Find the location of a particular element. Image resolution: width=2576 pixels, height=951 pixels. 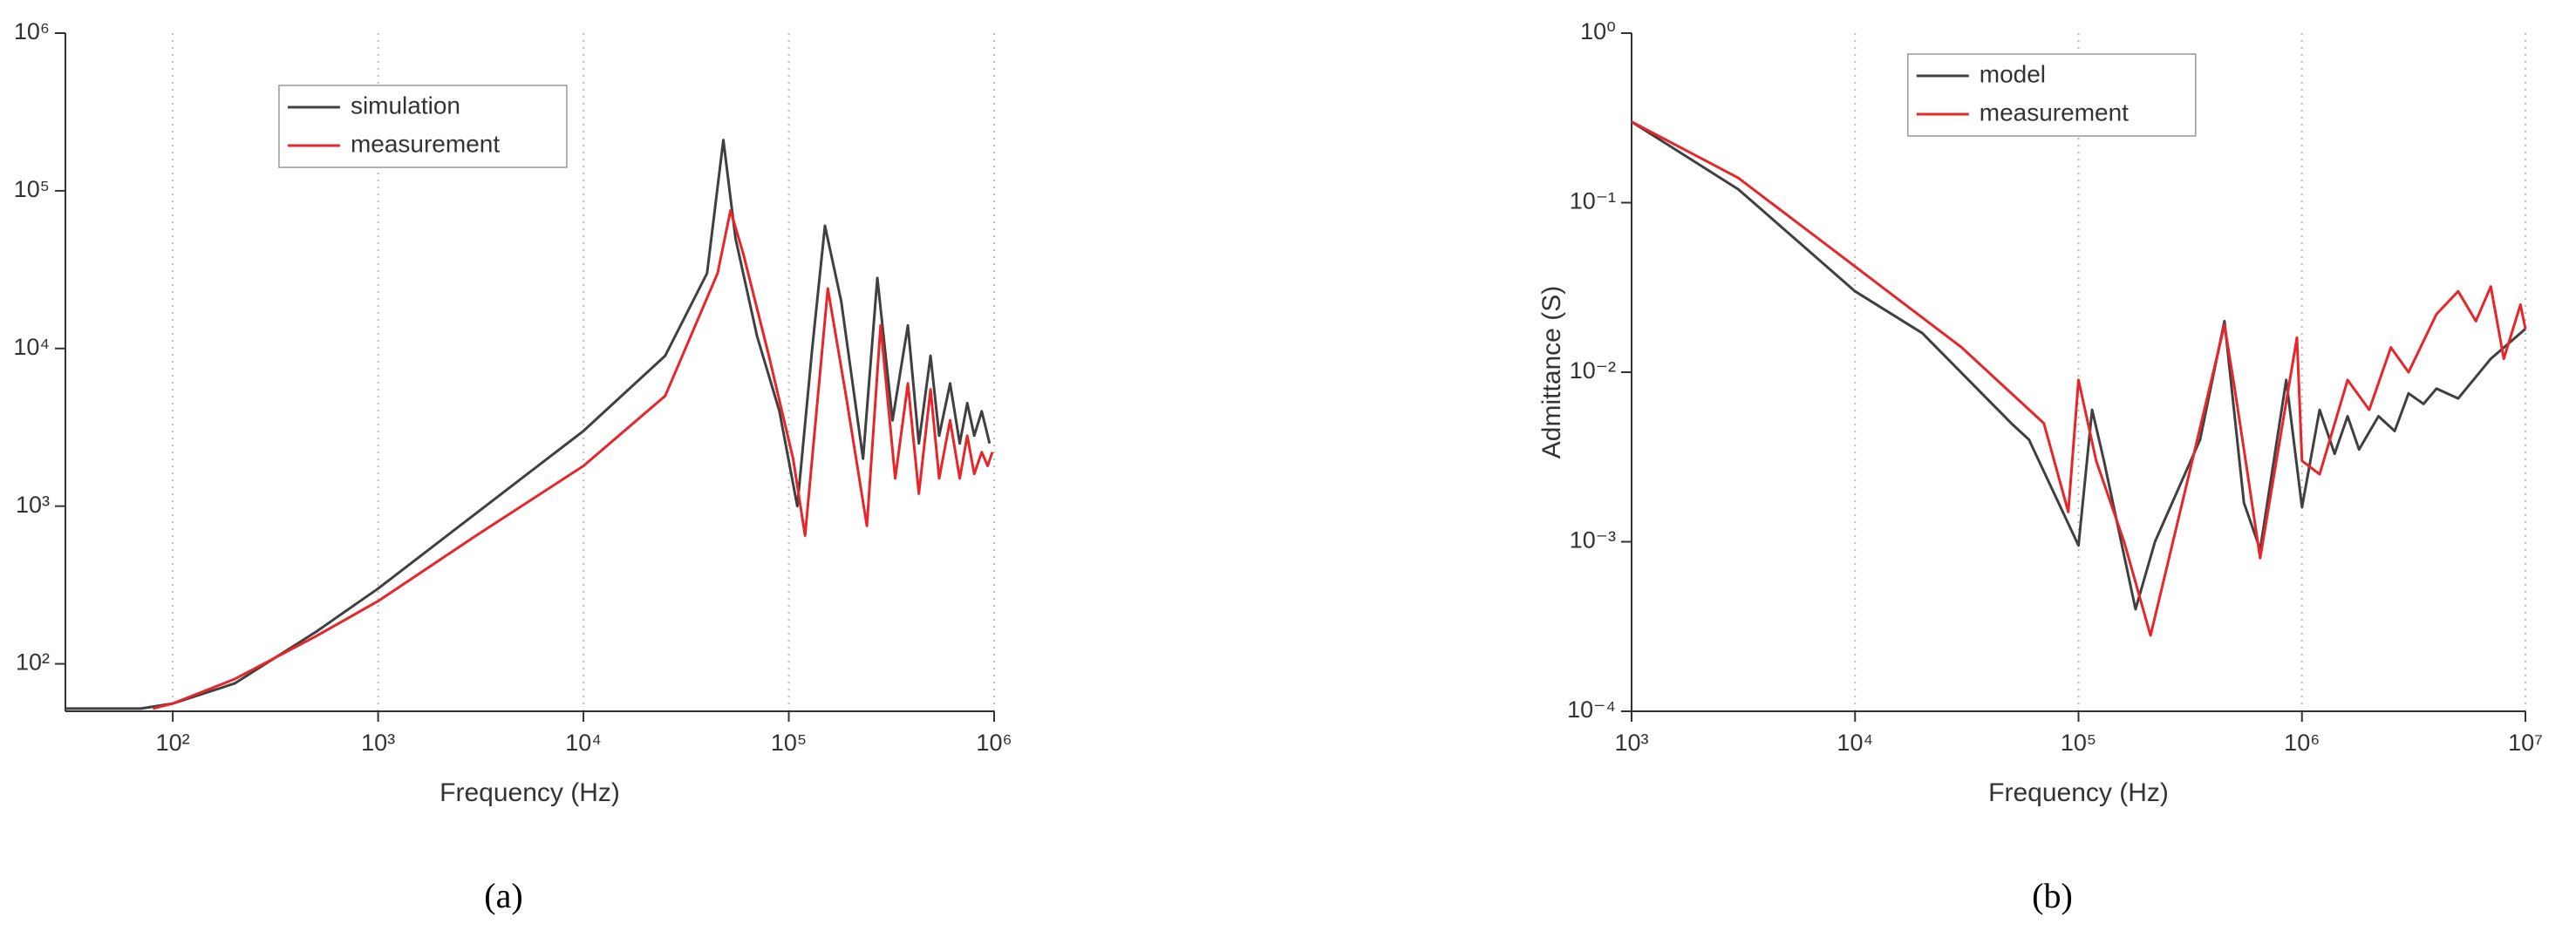

y-tick-label: 10⁻¹ is located at coordinates (1593, 201).